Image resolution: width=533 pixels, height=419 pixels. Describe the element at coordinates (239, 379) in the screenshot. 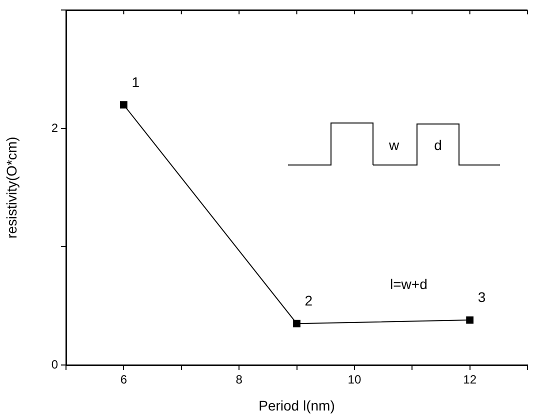

I see `x-tick-label: 8` at that location.